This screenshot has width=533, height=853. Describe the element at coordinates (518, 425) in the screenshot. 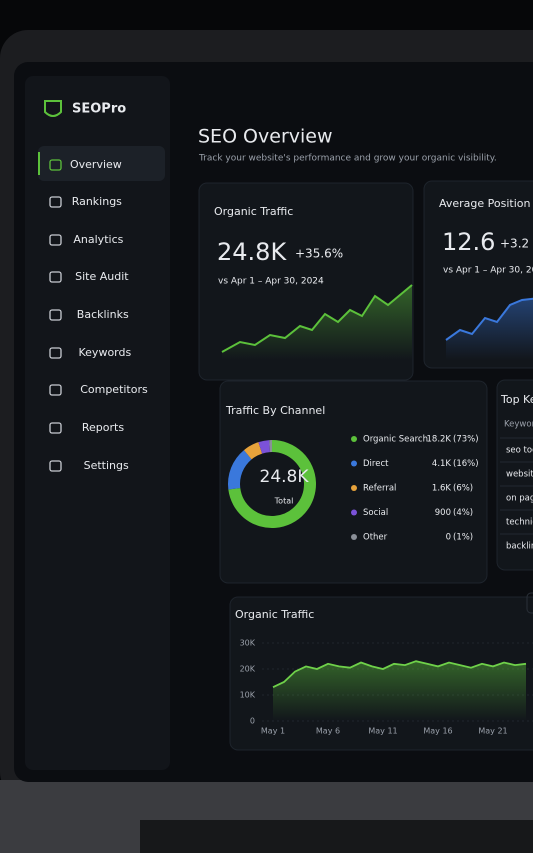

I see `table-header: Keyword` at that location.